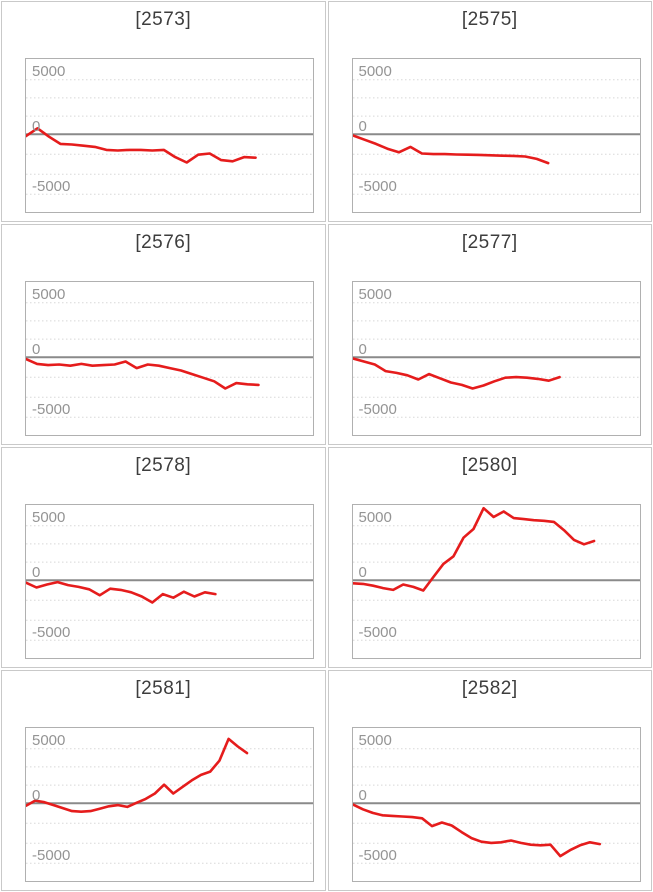 The height and width of the screenshot is (892, 653). Describe the element at coordinates (489, 465) in the screenshot. I see `chart-title: [2580]` at that location.